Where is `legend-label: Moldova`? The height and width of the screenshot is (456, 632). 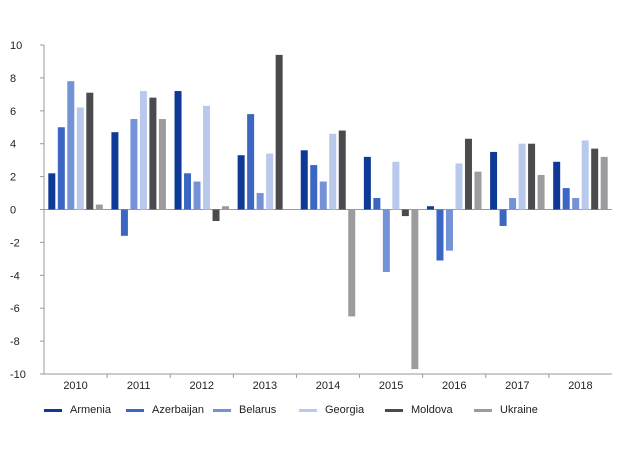 legend-label: Moldova is located at coordinates (432, 410).